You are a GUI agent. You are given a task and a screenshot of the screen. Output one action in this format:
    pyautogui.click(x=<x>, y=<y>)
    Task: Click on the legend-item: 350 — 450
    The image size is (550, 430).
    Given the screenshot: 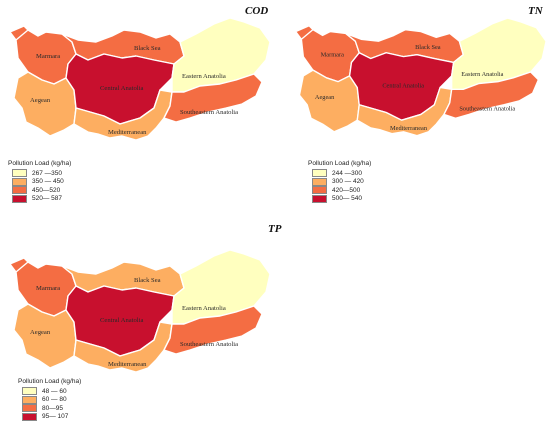 What is the action you would take?
    pyautogui.click(x=39, y=182)
    